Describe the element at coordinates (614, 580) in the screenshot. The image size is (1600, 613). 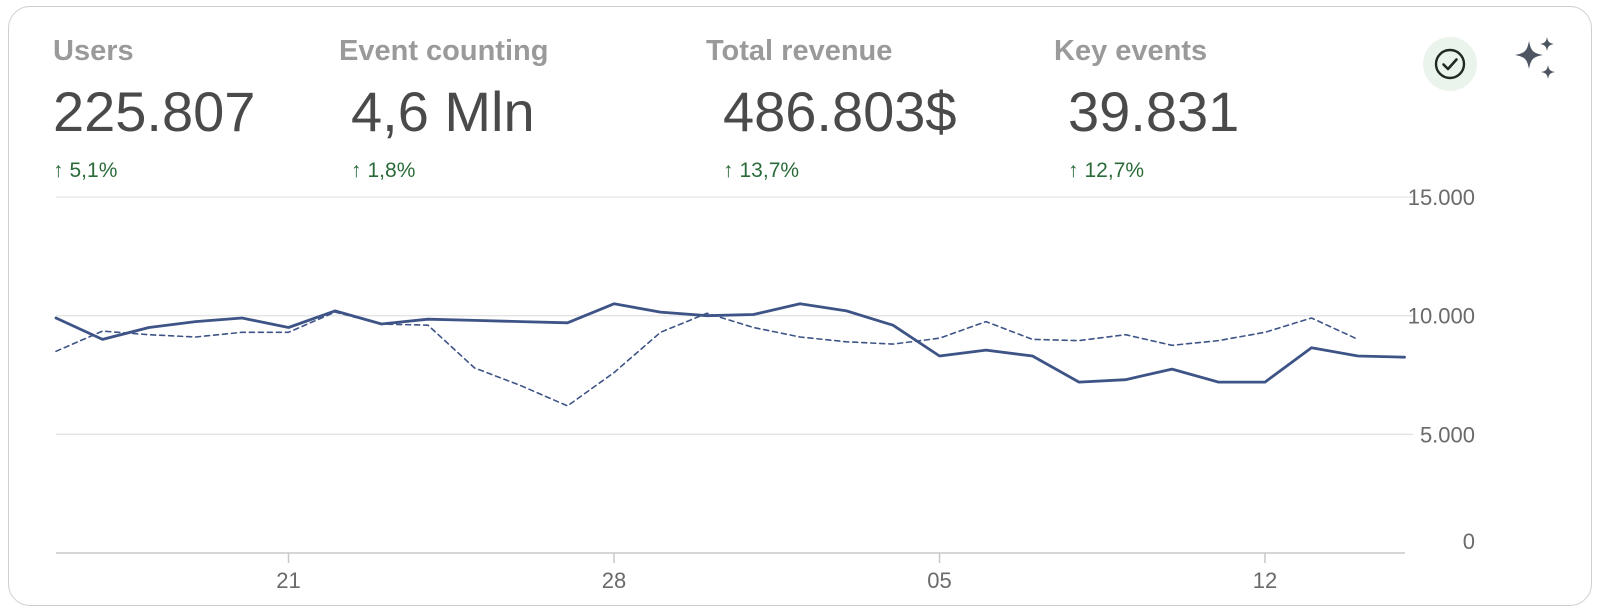
I see `x-tick-label: 28` at that location.